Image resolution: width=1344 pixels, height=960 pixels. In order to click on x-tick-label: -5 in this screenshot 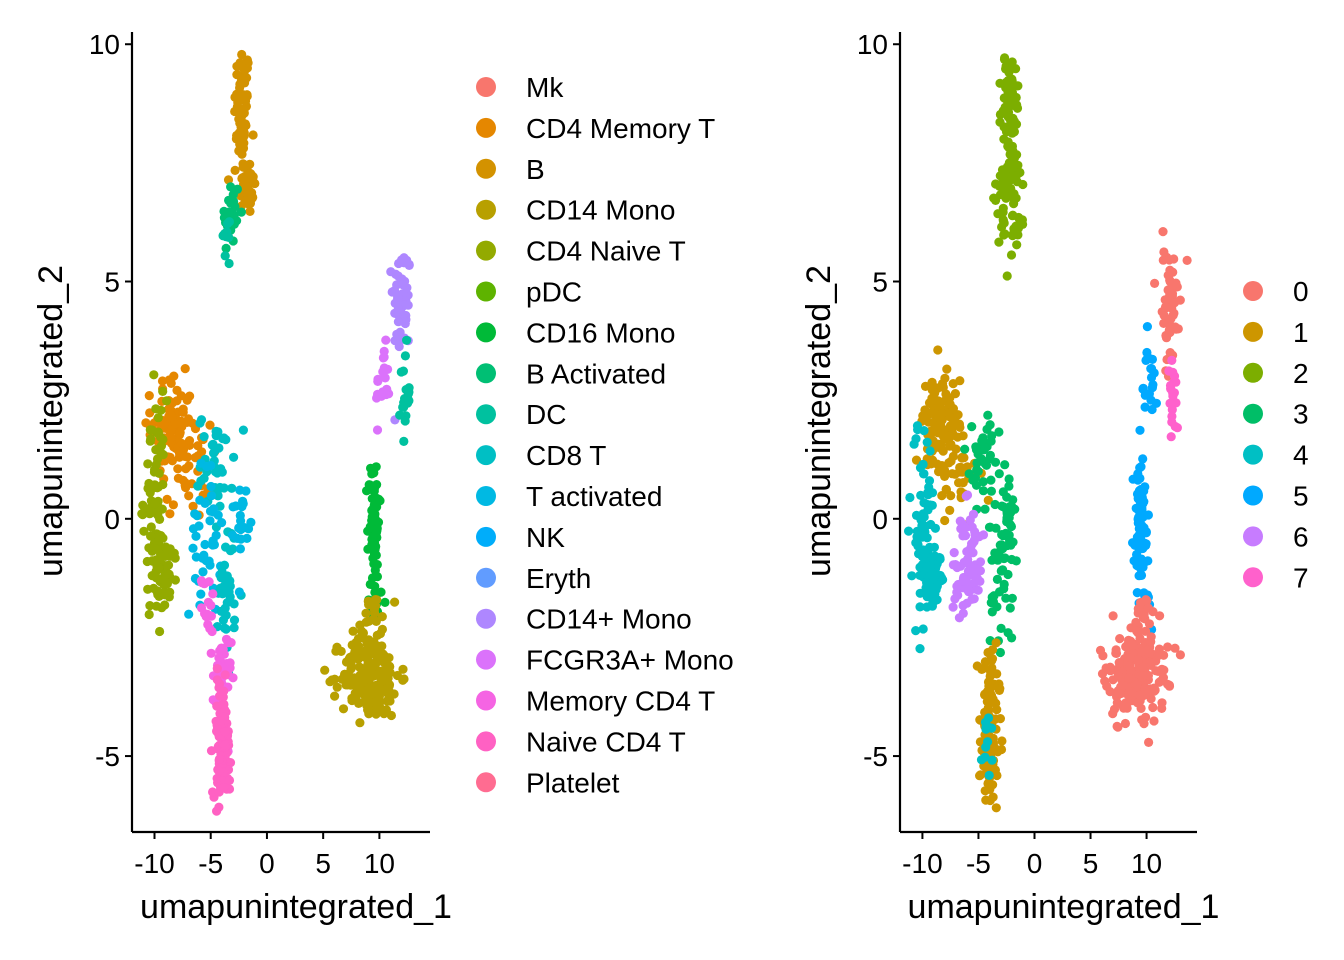, I will do `click(210, 863)`.